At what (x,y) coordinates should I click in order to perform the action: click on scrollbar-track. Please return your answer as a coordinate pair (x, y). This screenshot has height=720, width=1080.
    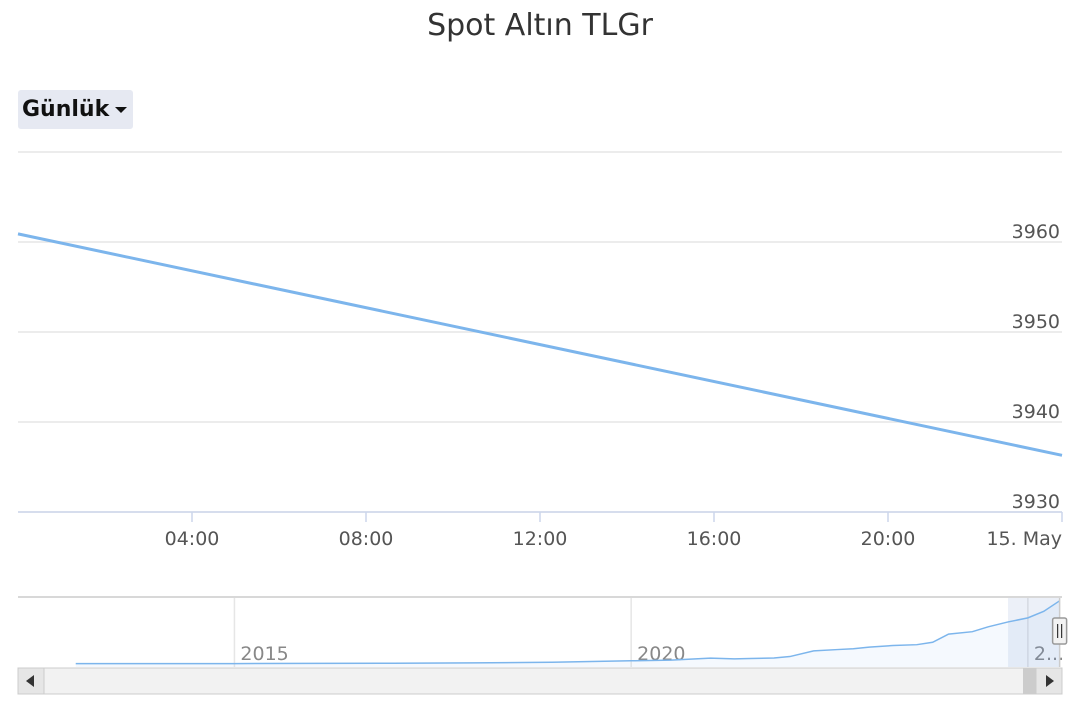
    Looking at the image, I should click on (540, 681).